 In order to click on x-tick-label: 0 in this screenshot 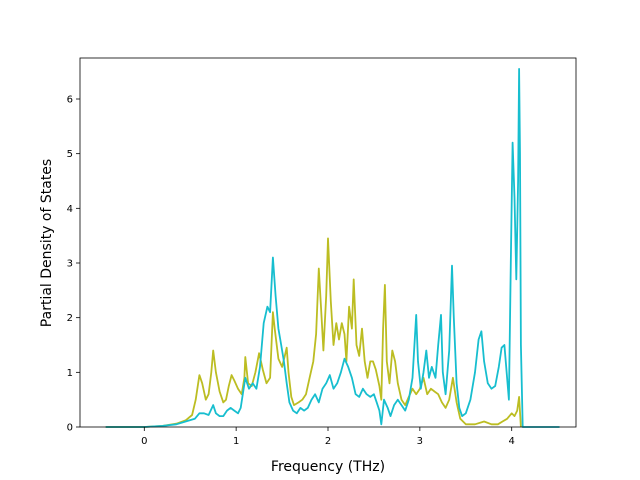, I will do `click(144, 441)`.